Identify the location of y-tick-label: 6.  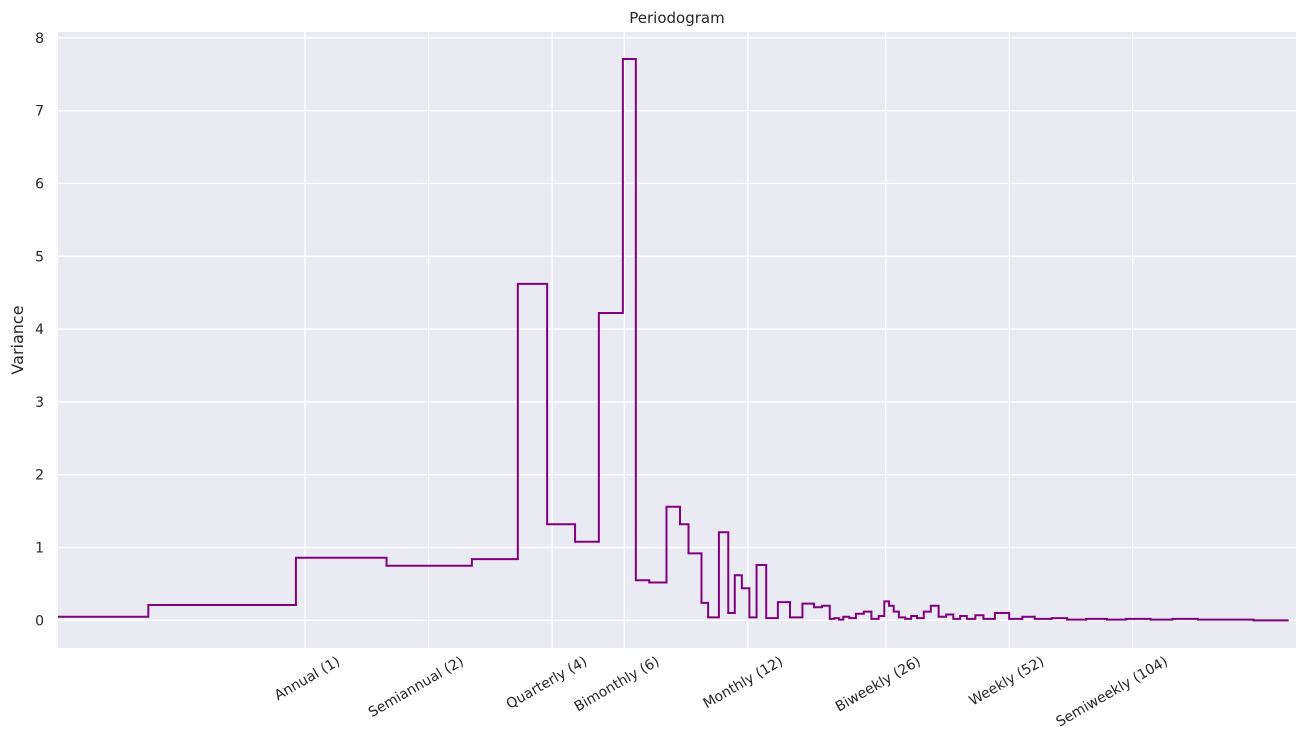
(39, 184).